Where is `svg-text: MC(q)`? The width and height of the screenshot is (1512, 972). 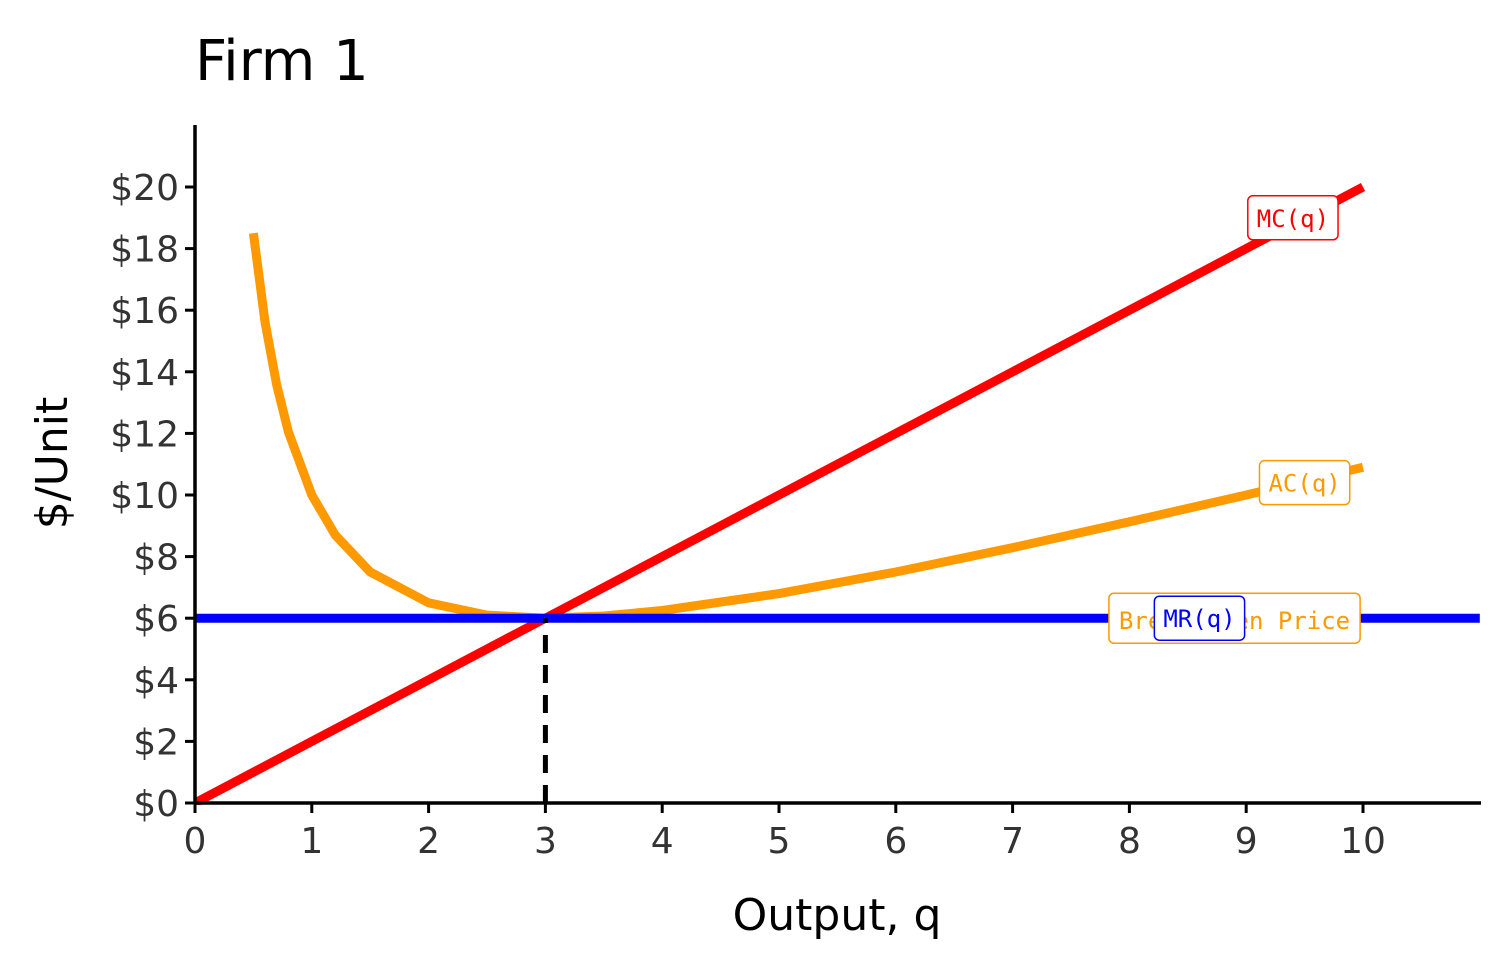
svg-text: MC(q) is located at coordinates (1293, 219).